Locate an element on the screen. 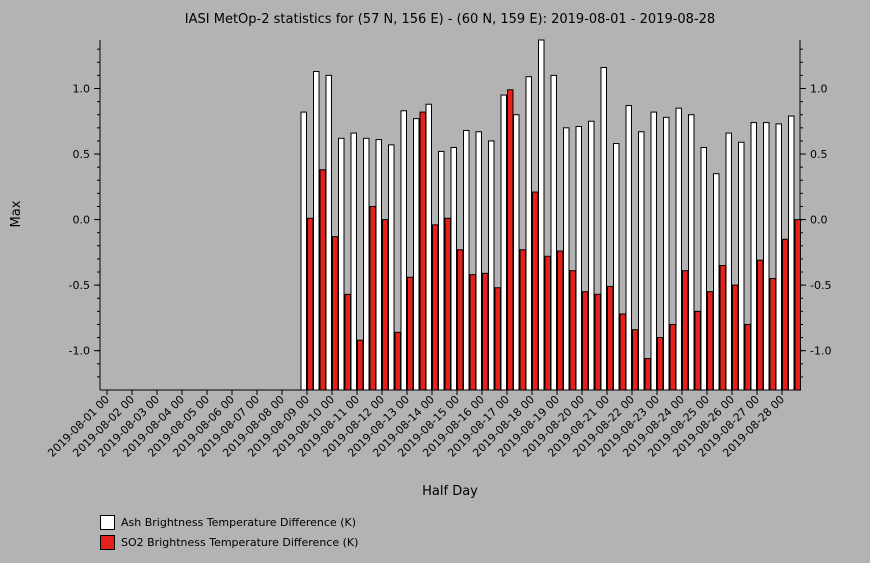  y-tick-label-left: 0.5 is located at coordinates (82, 154).